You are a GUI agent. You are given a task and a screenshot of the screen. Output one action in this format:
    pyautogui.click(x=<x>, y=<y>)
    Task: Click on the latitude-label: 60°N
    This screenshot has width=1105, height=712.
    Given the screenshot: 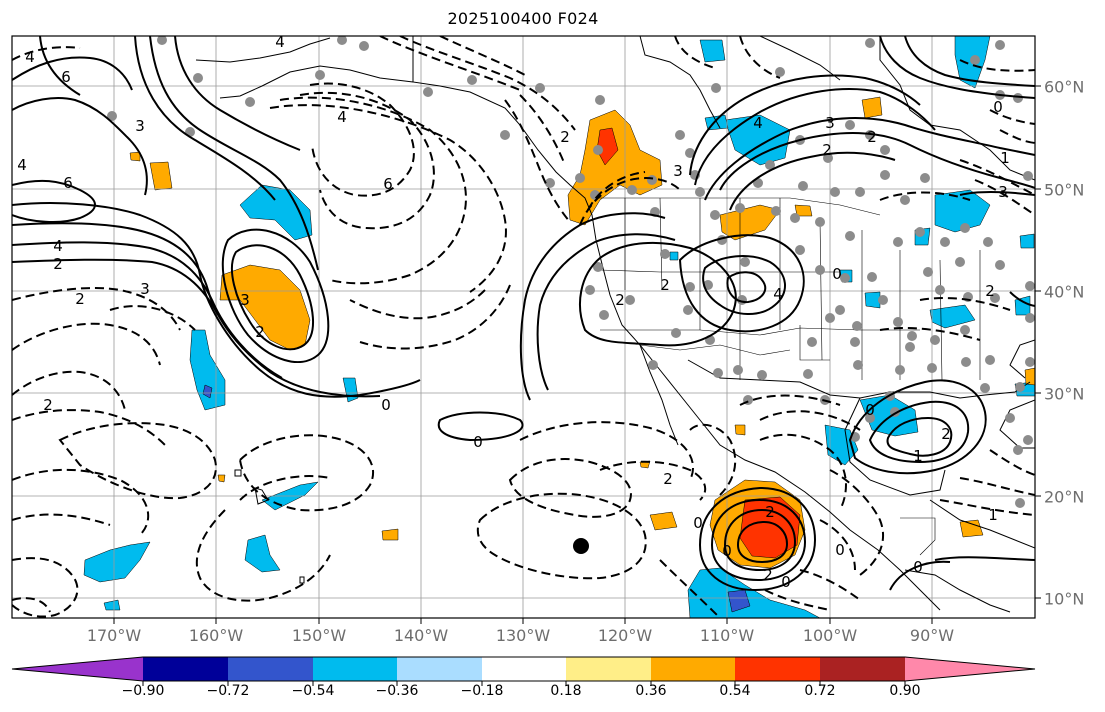 What is the action you would take?
    pyautogui.click(x=1064, y=87)
    